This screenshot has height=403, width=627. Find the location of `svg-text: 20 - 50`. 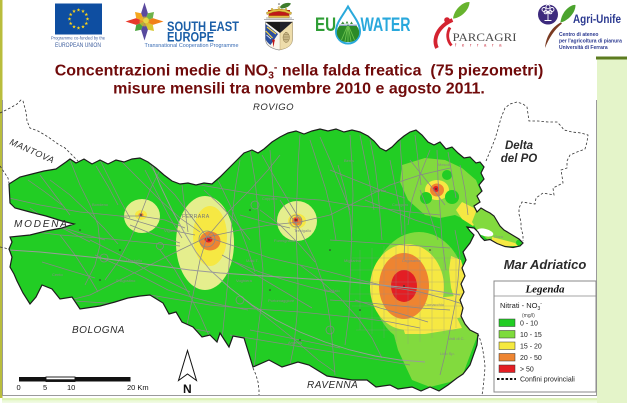

svg-text: 20 - 50 is located at coordinates (531, 358).